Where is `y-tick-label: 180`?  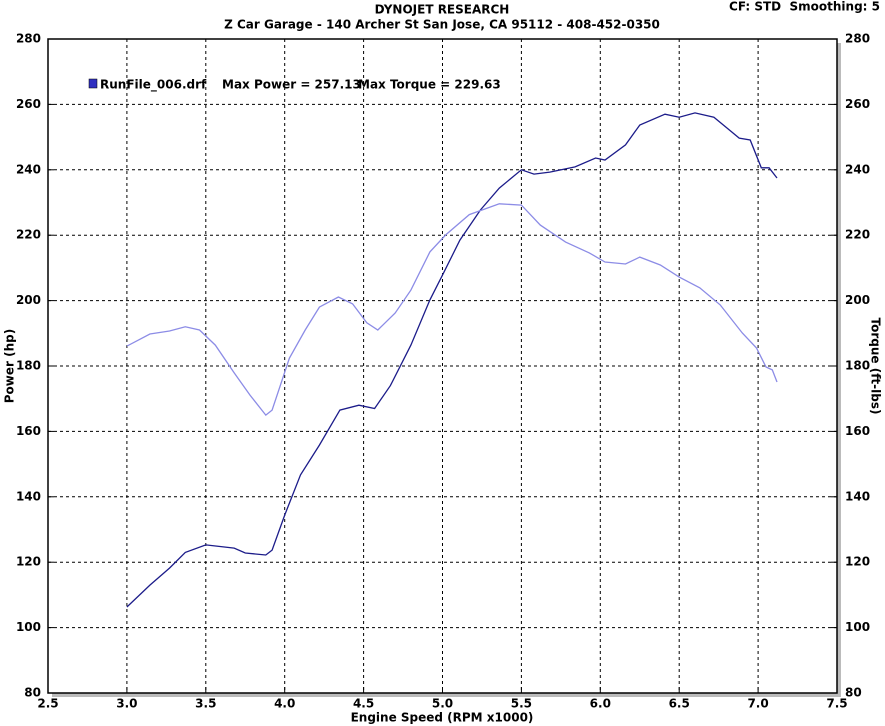
y-tick-label: 180 is located at coordinates (28, 366).